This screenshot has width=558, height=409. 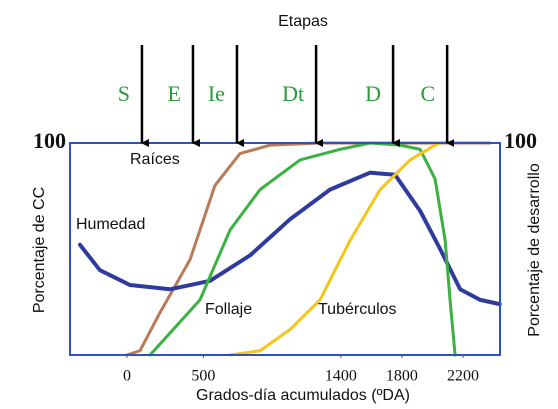 What do you see at coordinates (110, 224) in the screenshot?
I see `series-label: Humedad` at bounding box center [110, 224].